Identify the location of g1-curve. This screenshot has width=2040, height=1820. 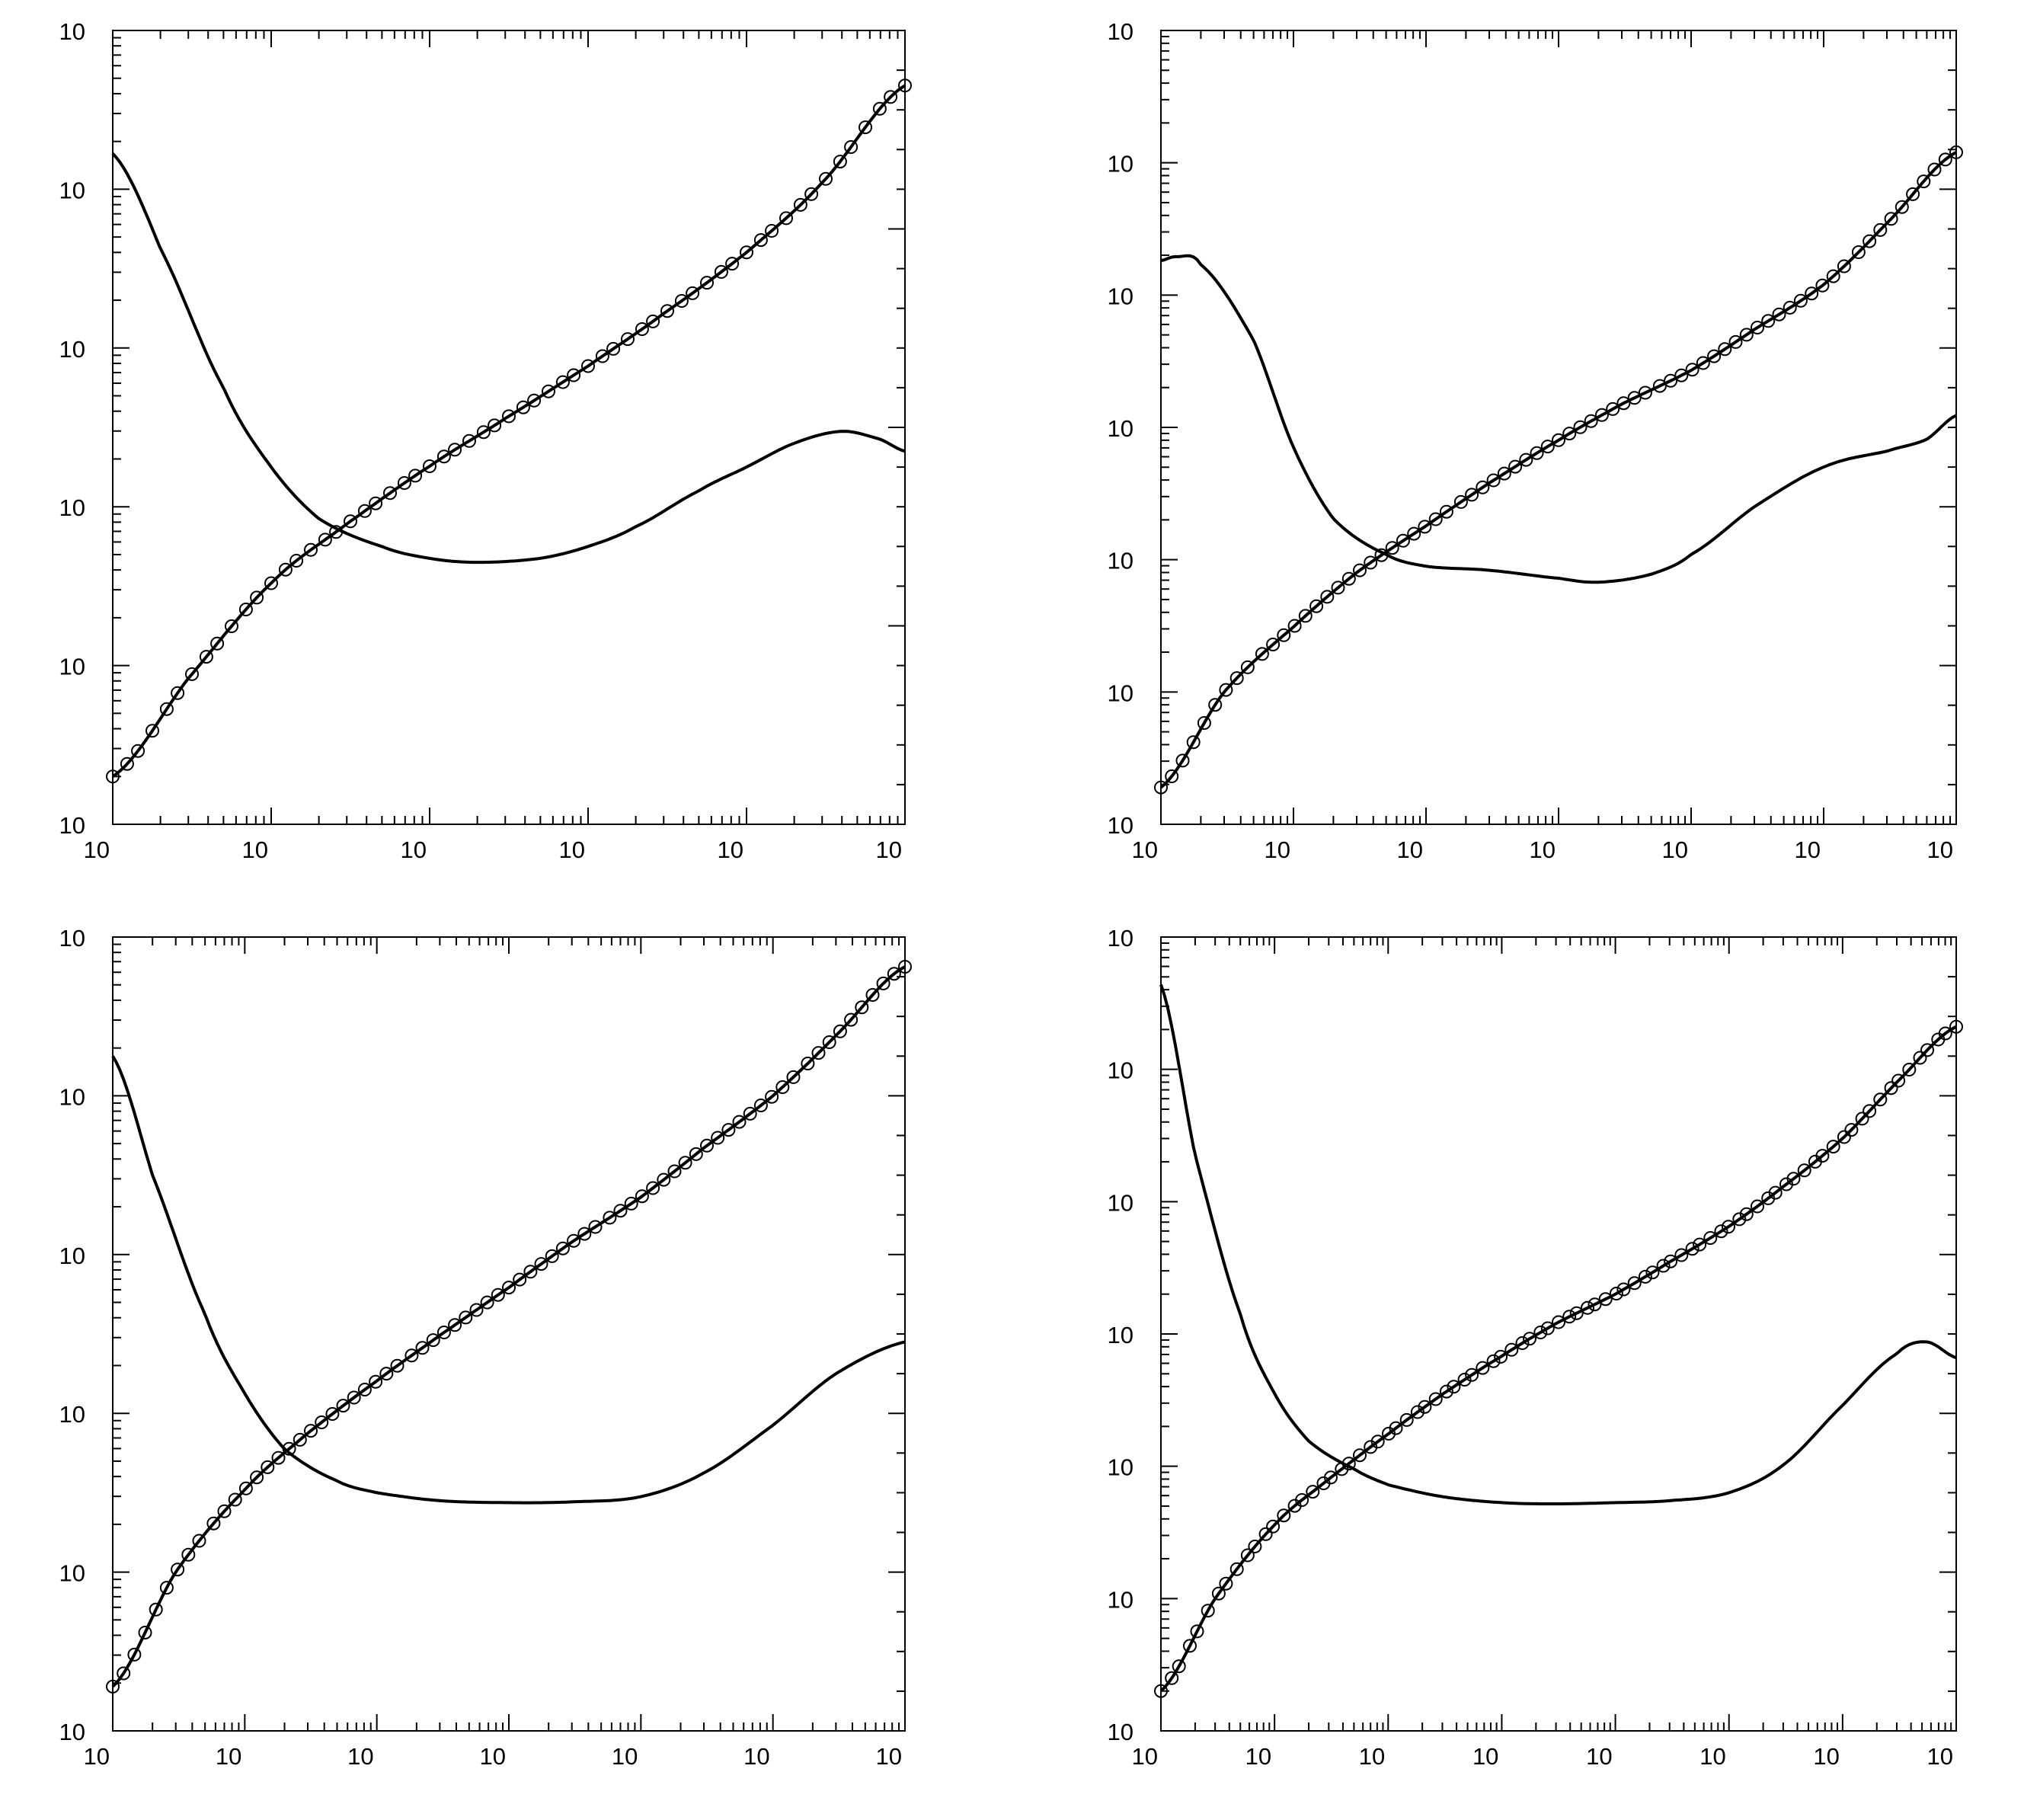
(508, 431).